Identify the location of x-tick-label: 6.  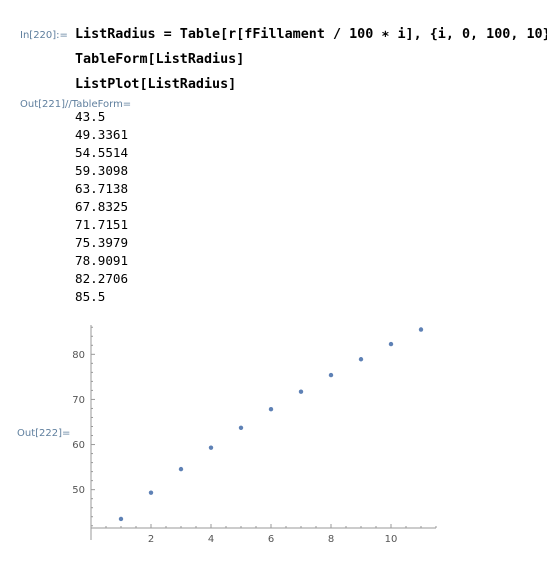
(271, 539).